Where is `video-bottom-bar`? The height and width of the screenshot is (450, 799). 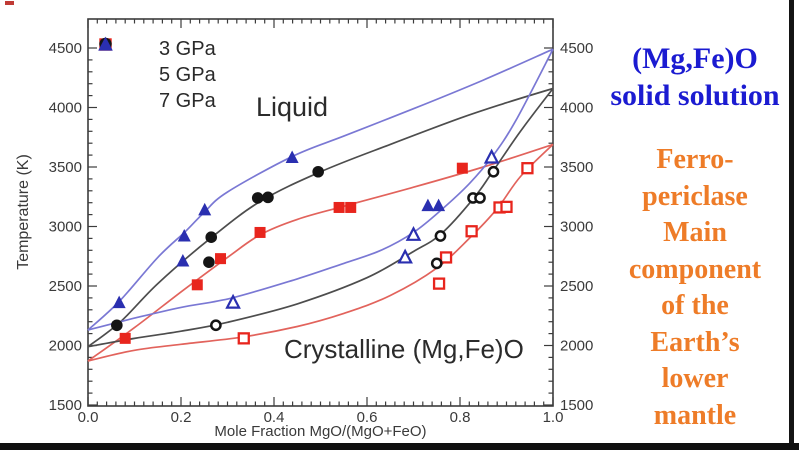
video-bottom-bar is located at coordinates (399, 446).